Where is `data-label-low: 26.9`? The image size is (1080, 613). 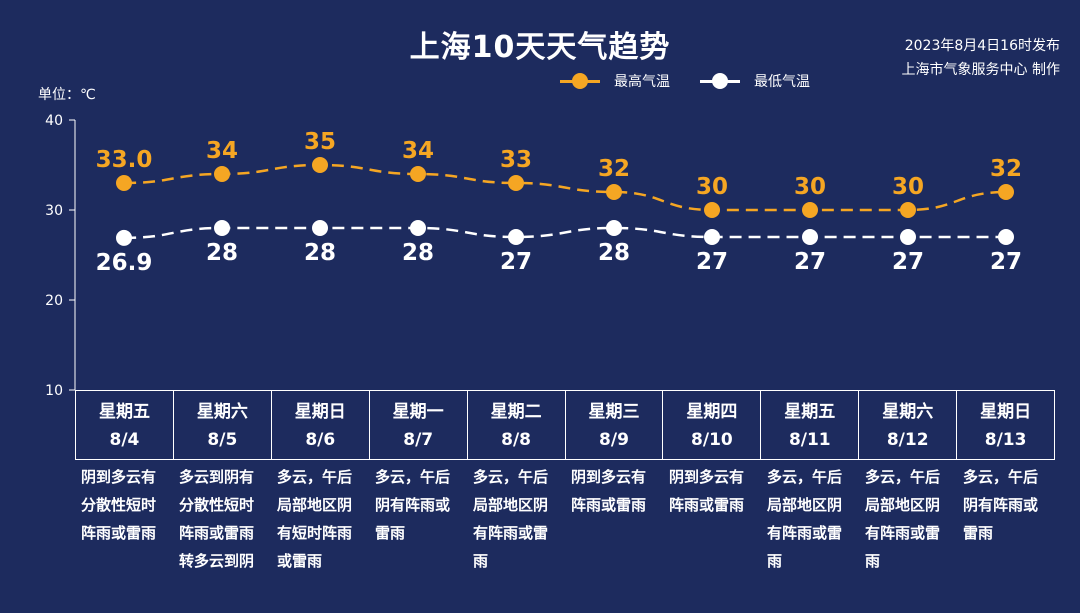 data-label-low: 26.9 is located at coordinates (124, 263).